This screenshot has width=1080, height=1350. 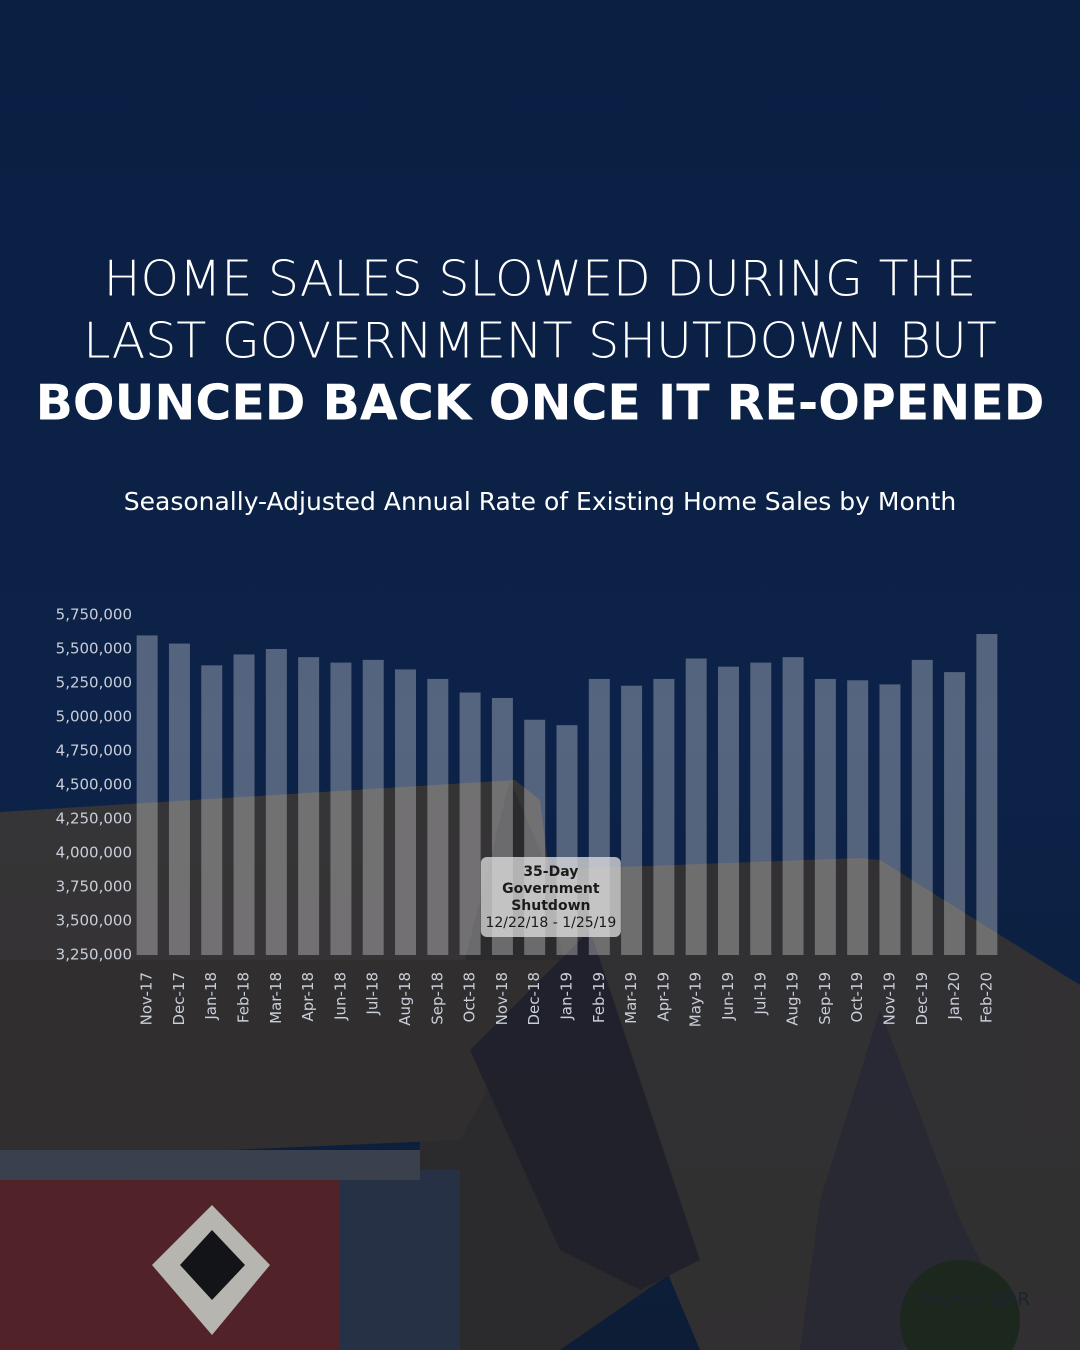 What do you see at coordinates (825, 998) in the screenshot?
I see `x-tick-label: Sep-19` at bounding box center [825, 998].